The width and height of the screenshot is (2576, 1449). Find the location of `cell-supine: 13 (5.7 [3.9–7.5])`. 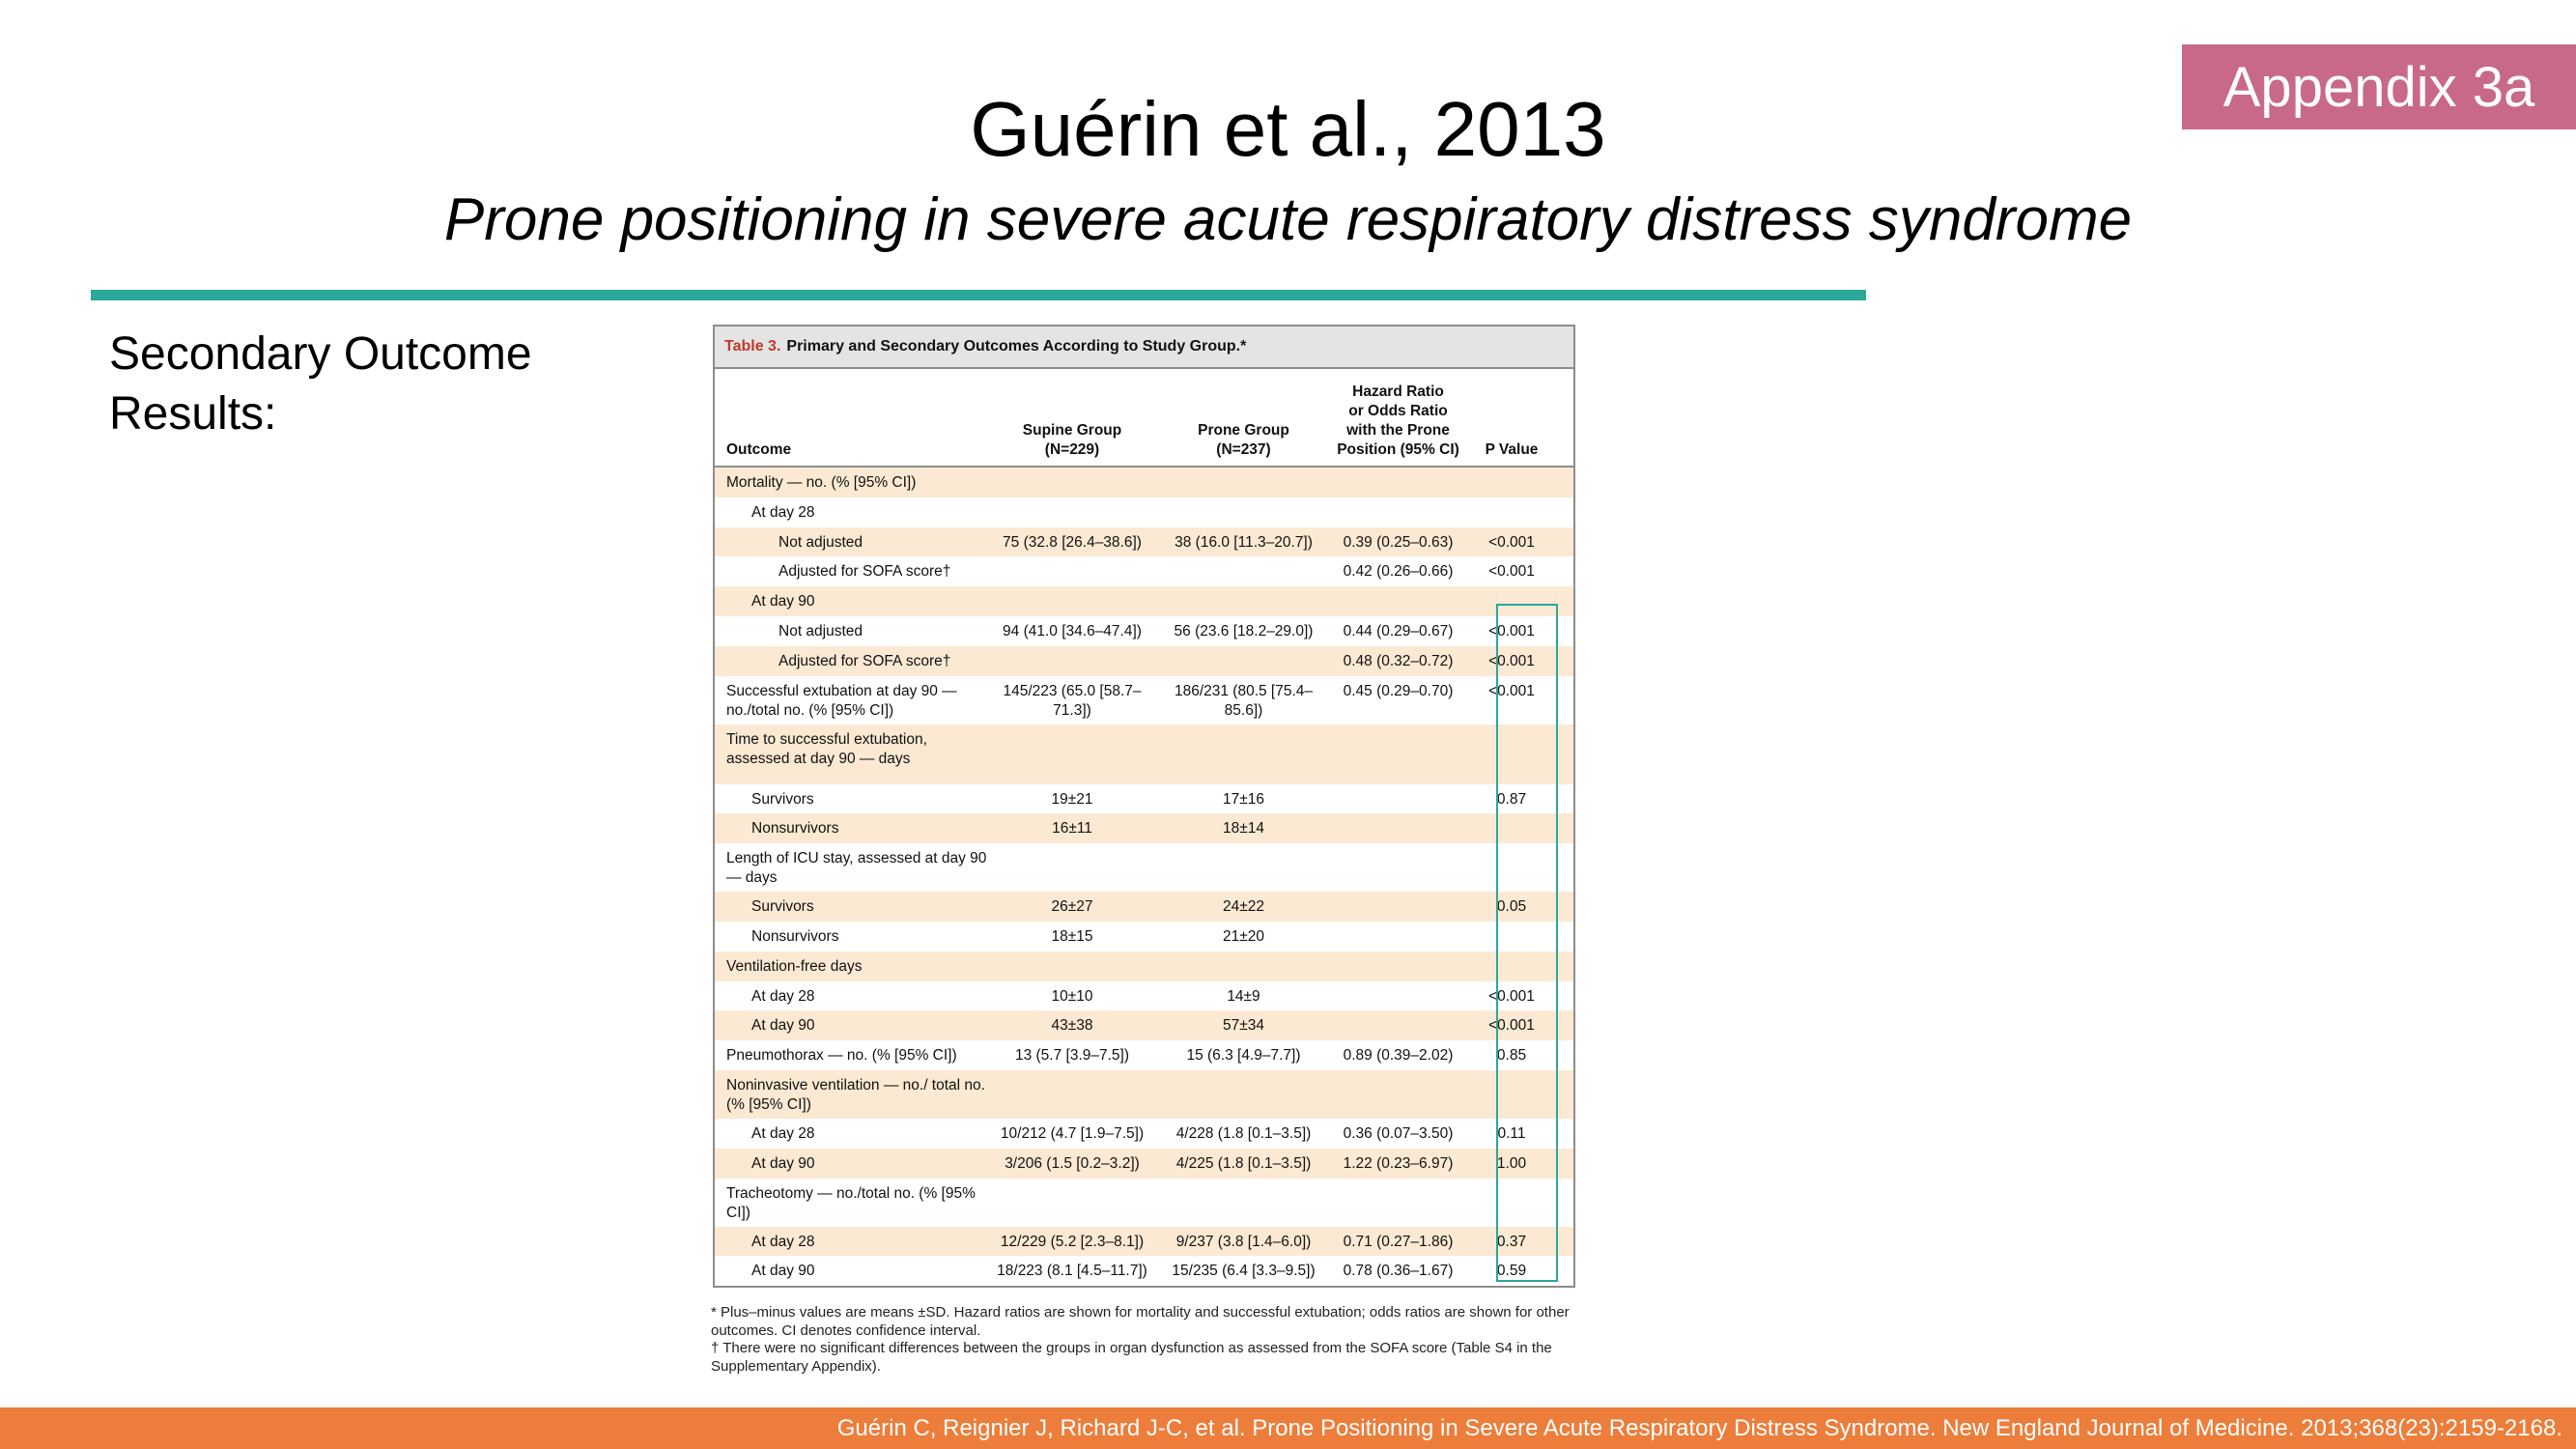

cell-supine: 13 (5.7 [3.9–7.5]) is located at coordinates (1072, 1056).